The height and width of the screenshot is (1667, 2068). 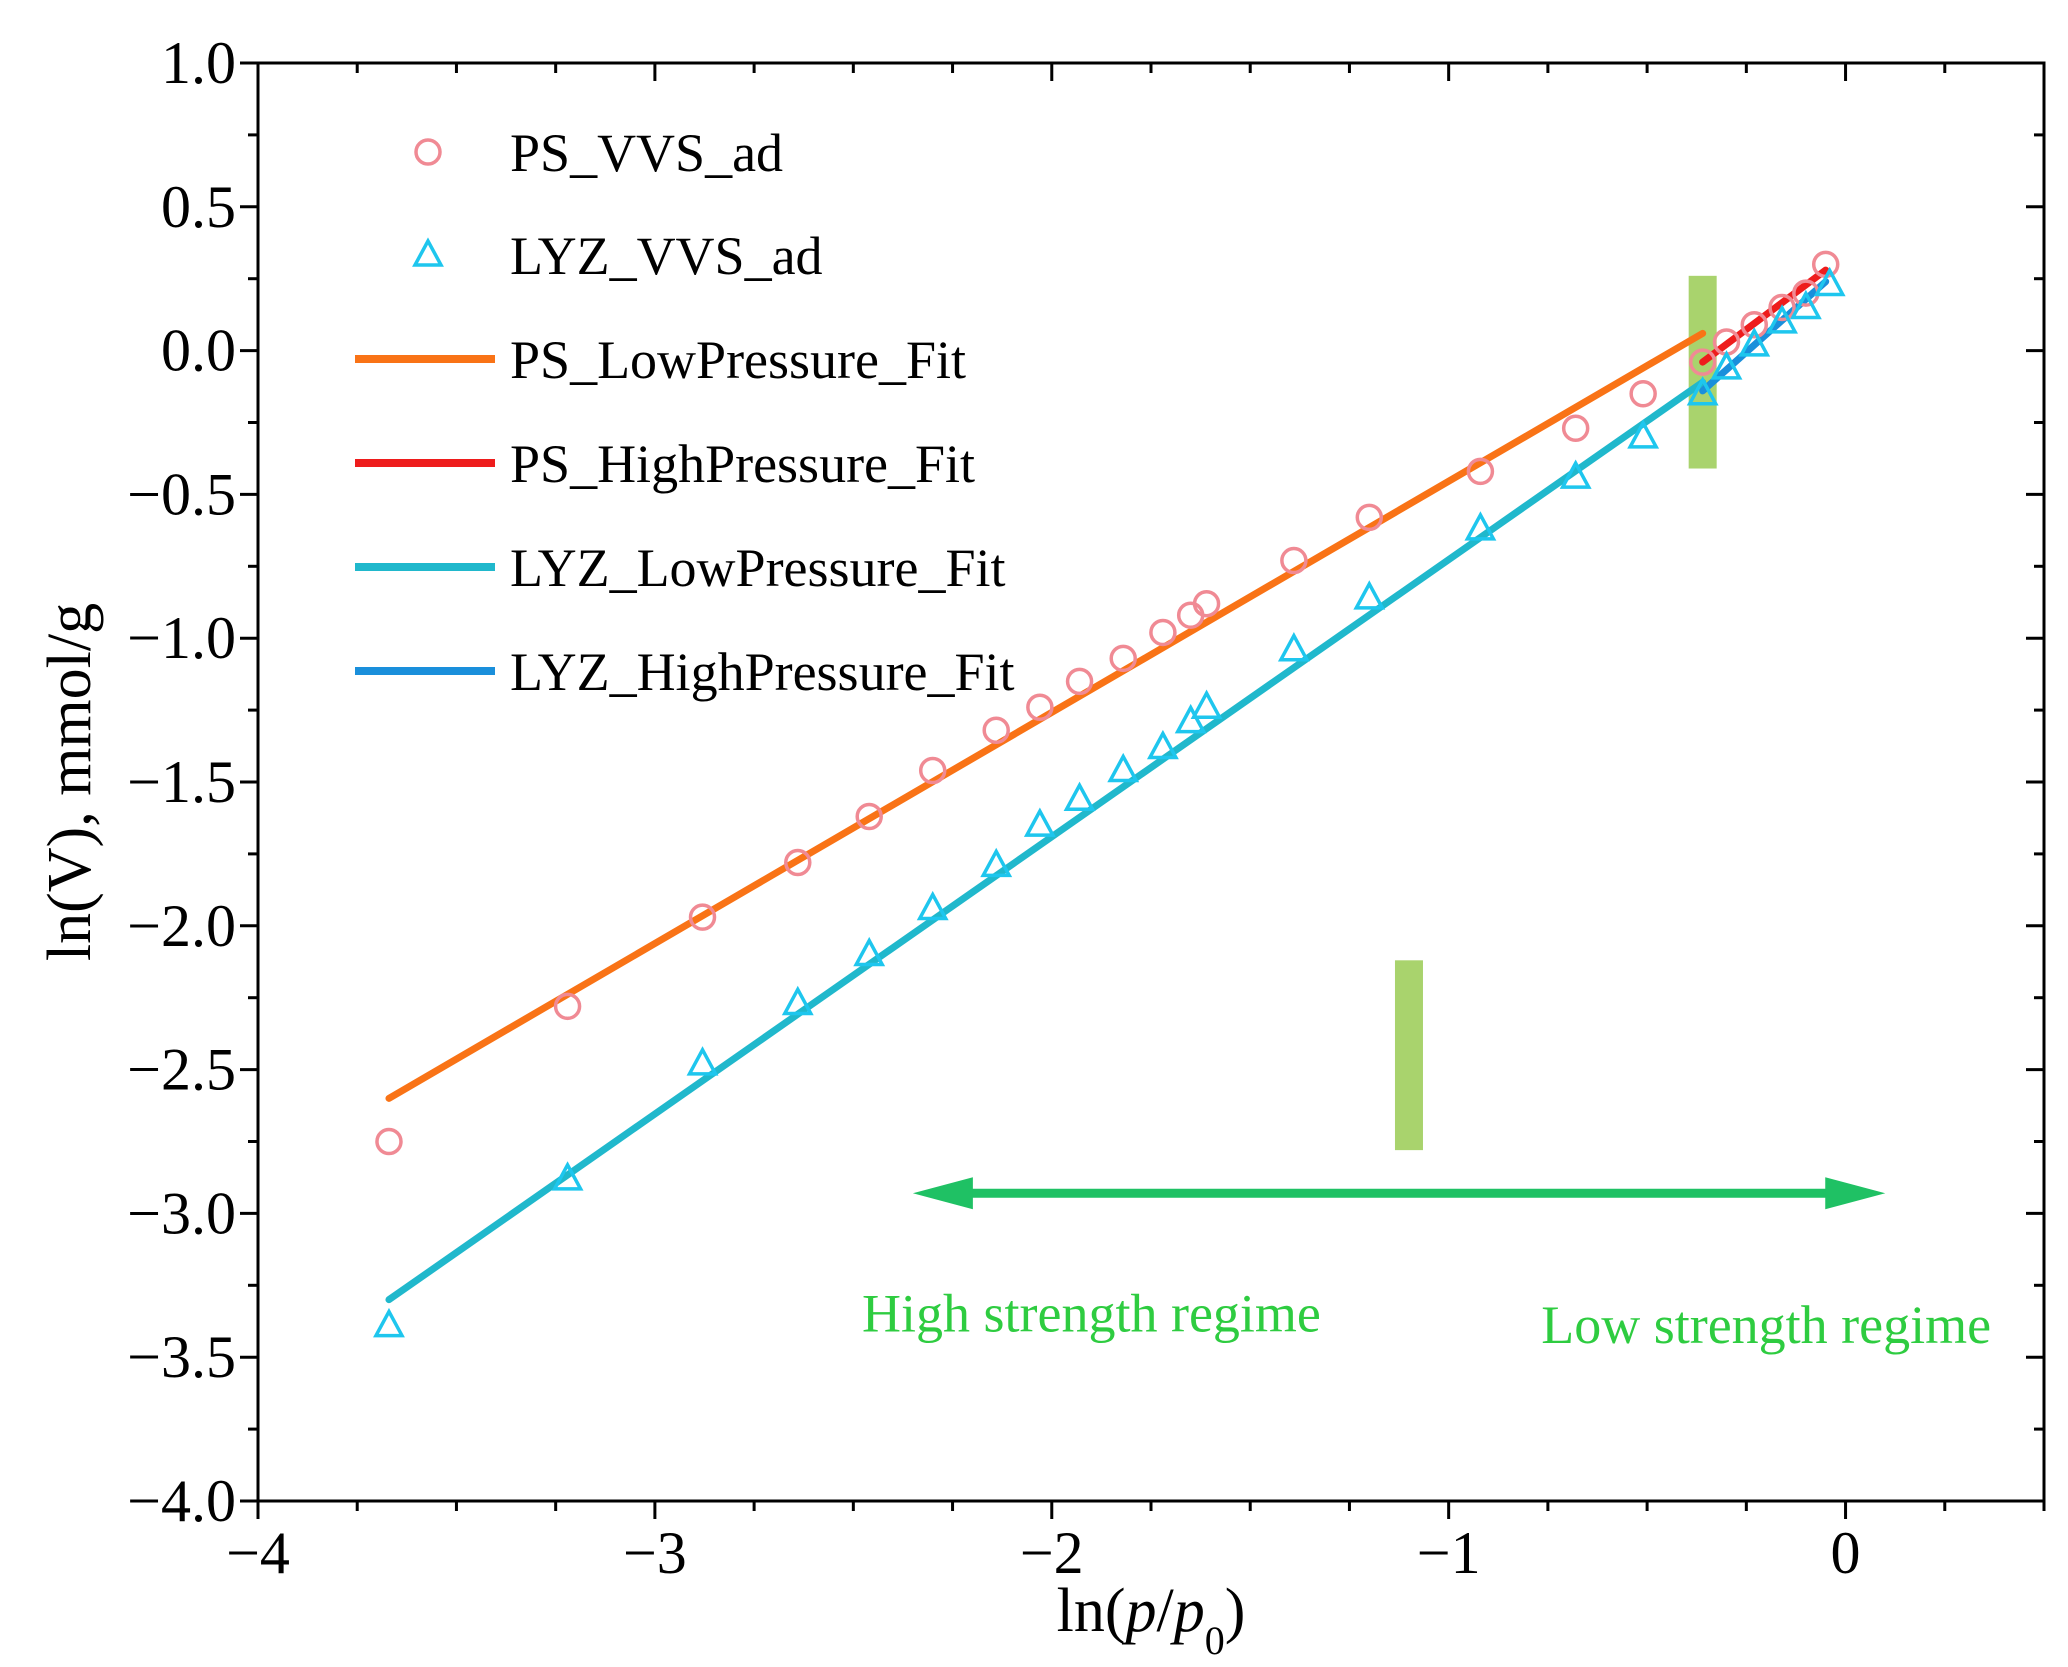 I want to click on y-tick-label: −3.0, so click(x=181, y=1213).